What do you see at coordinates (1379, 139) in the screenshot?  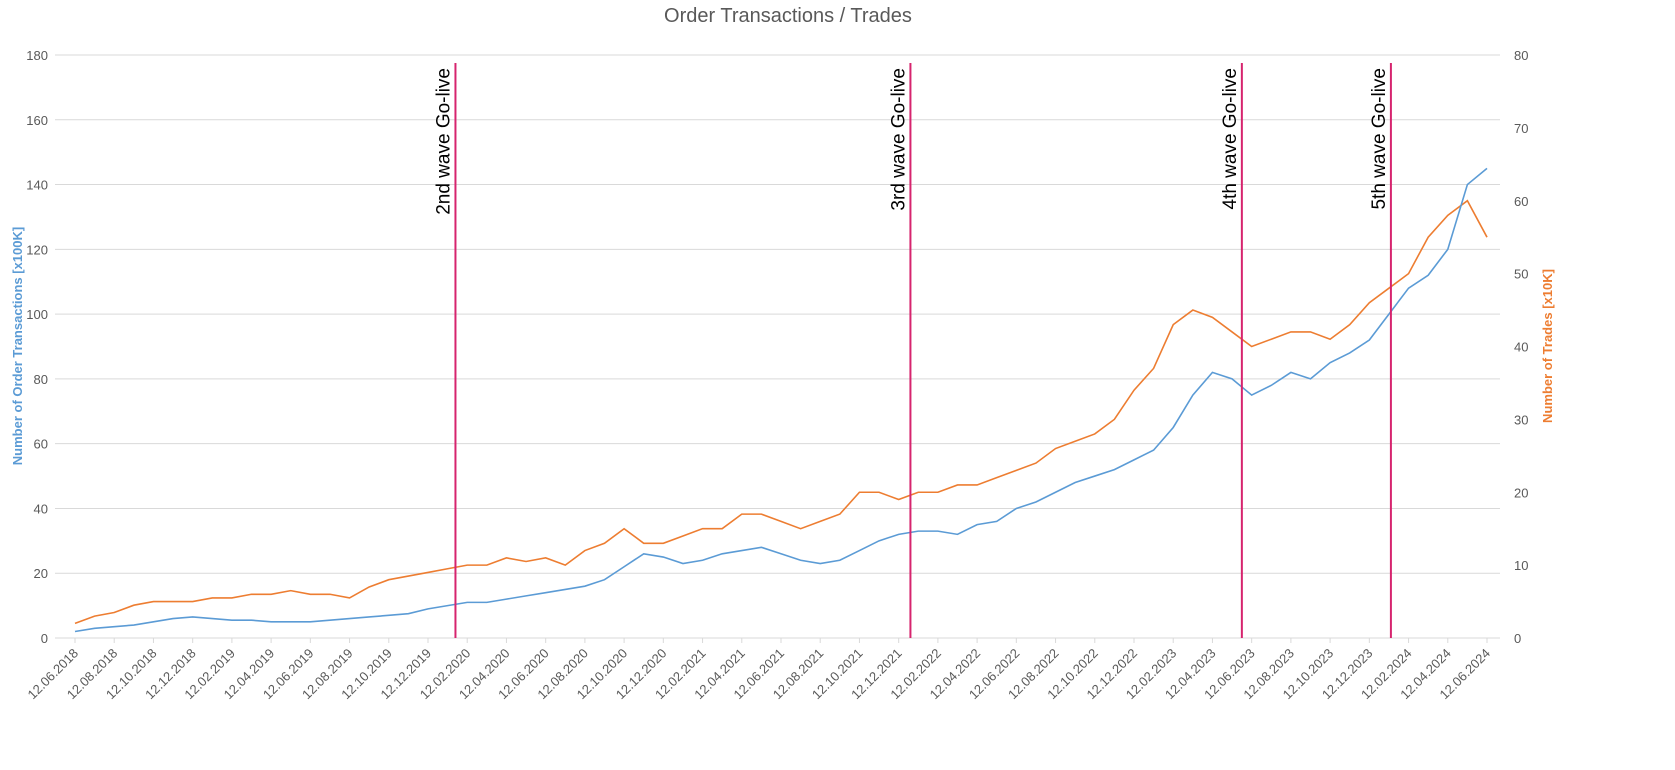 I see `annotation-label: 5th wave Go-live` at bounding box center [1379, 139].